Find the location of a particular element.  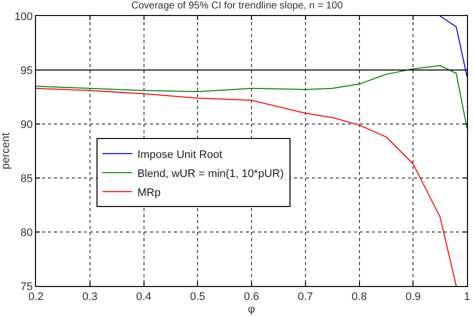

legend-label: Impose Unit Root is located at coordinates (179, 154).